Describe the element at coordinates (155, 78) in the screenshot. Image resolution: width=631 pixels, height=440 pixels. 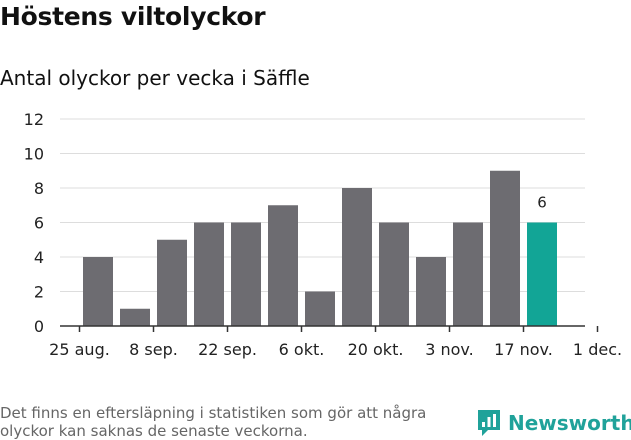
I see `chart-subtitle: Antal olyckor per vecka i Säffle` at that location.